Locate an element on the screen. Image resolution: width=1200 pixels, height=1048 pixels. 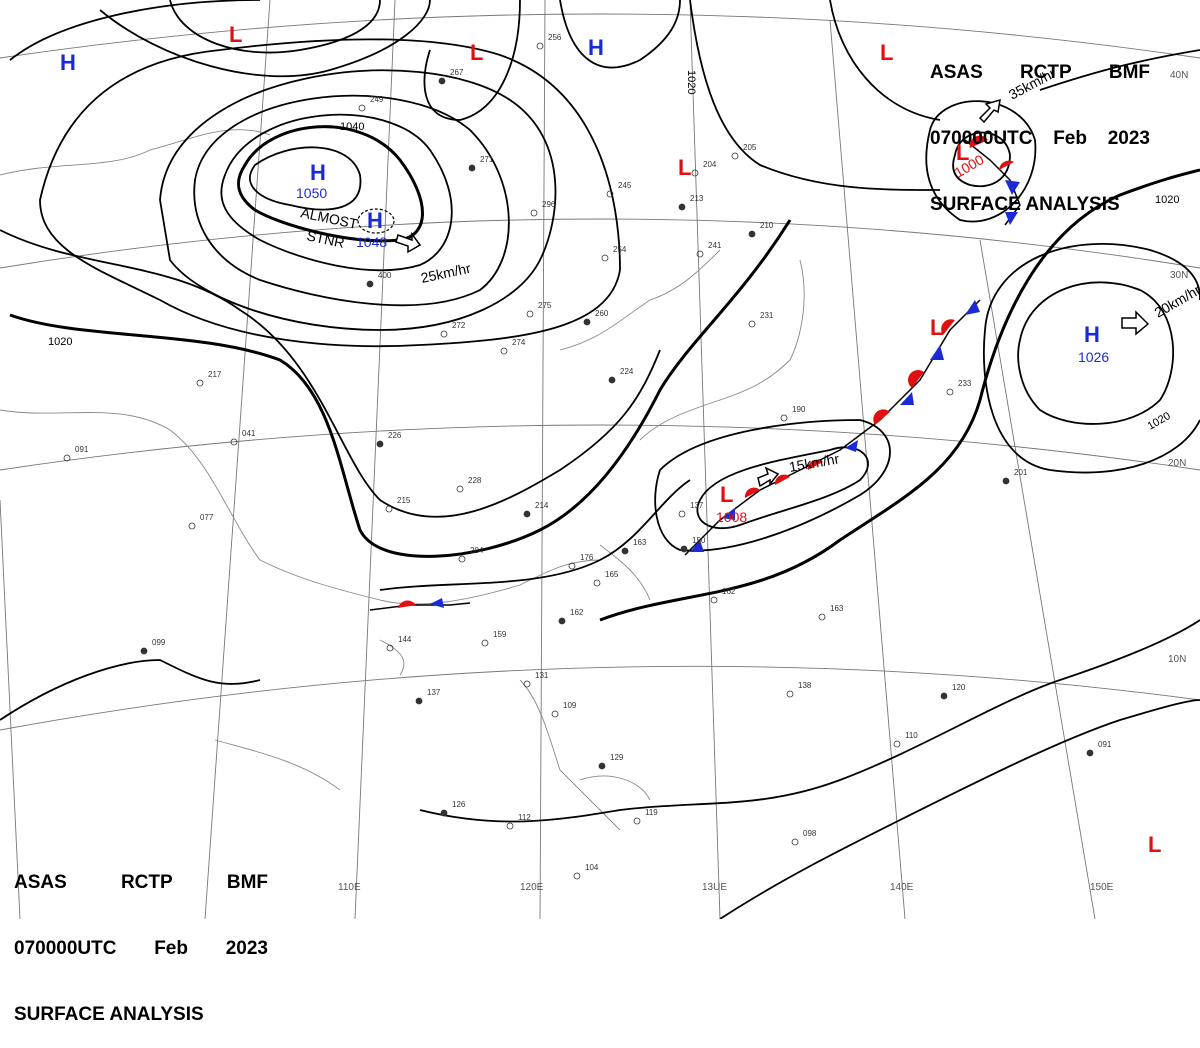
station-pressure-value: 214 is located at coordinates (542, 505).